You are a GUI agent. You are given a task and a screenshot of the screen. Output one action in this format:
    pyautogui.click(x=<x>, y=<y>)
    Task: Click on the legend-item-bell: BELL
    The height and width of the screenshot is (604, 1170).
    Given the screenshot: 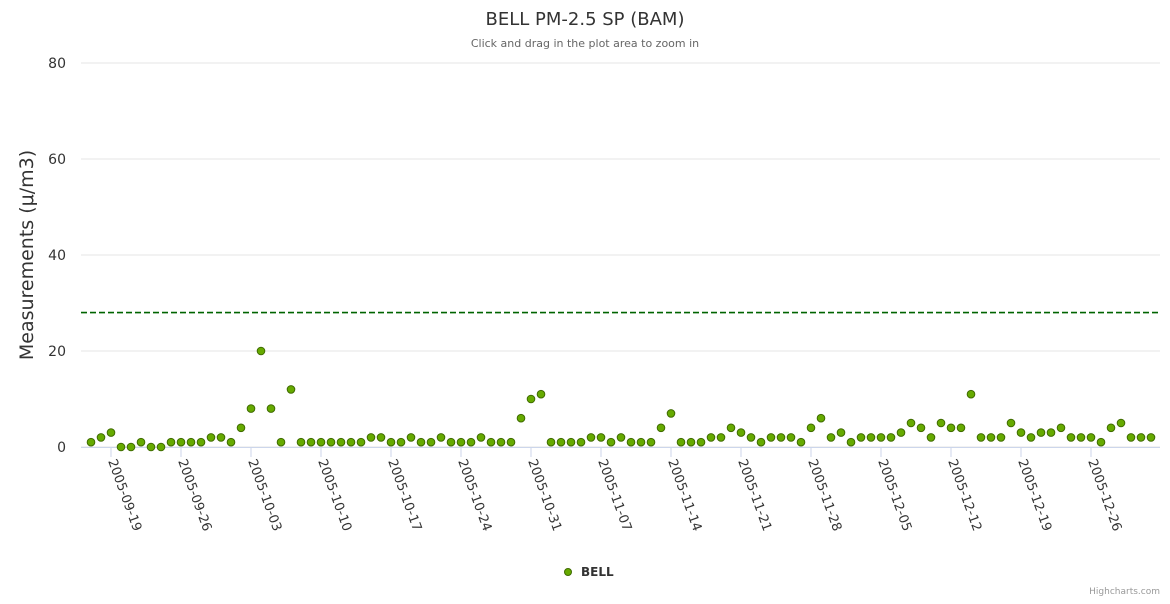 What is the action you would take?
    pyautogui.click(x=597, y=572)
    